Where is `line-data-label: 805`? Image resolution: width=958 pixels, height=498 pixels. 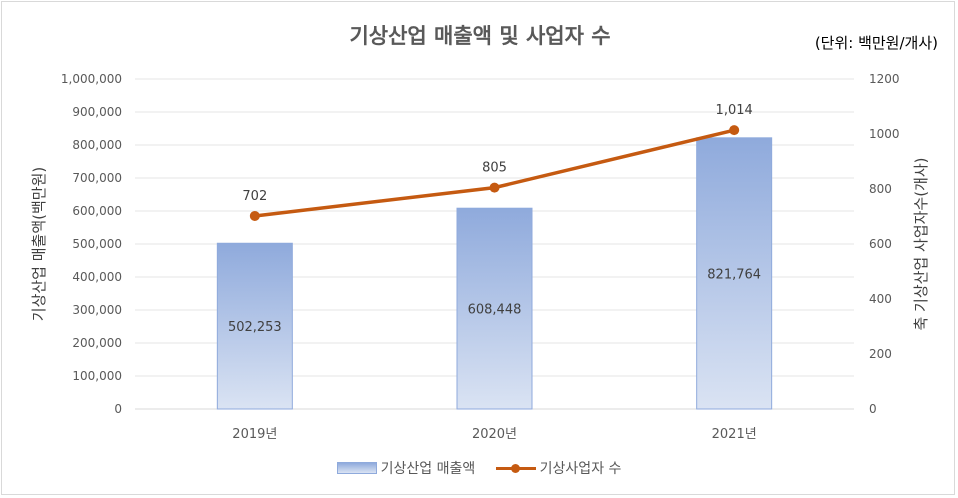
line-data-label: 805 is located at coordinates (494, 168).